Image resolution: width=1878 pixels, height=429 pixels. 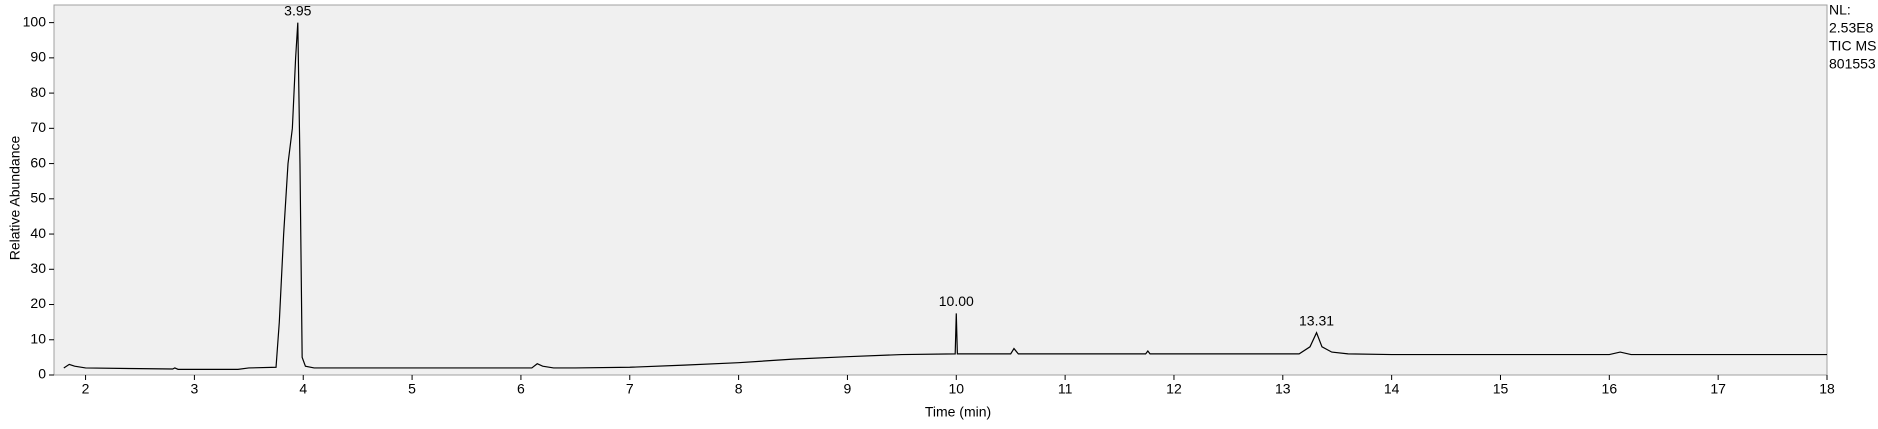 I want to click on y-tick-label: 40, so click(x=38, y=233).